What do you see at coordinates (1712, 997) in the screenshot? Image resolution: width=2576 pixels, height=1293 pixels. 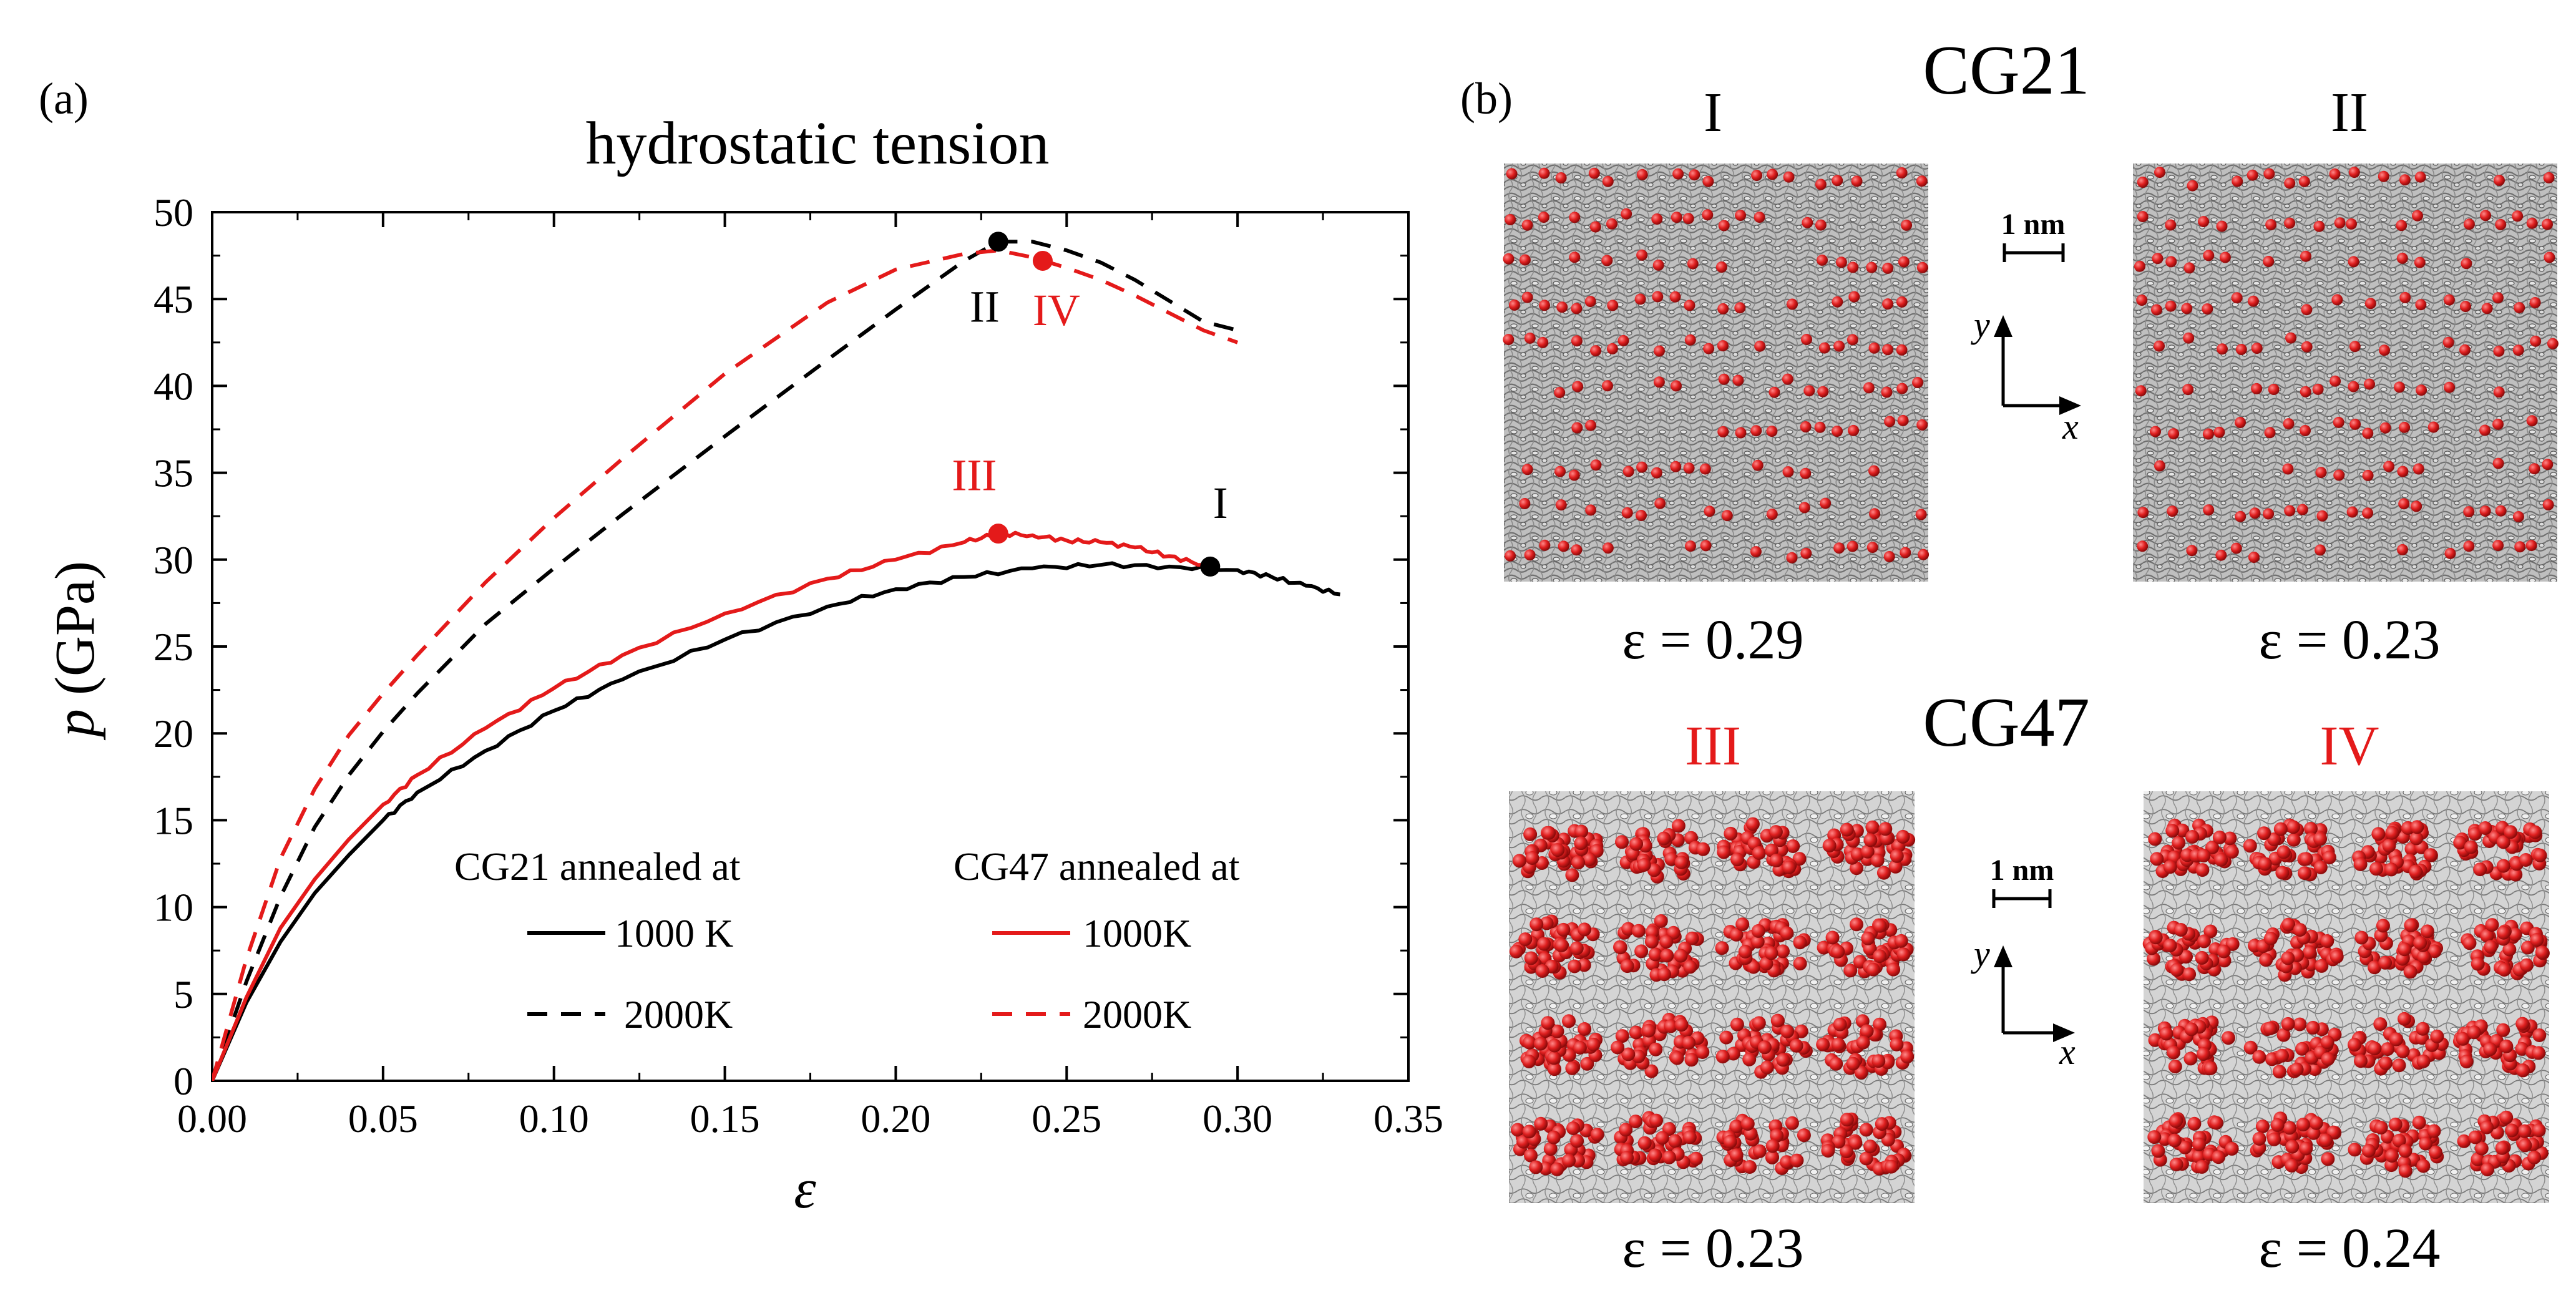 I see `snapshot-iii` at bounding box center [1712, 997].